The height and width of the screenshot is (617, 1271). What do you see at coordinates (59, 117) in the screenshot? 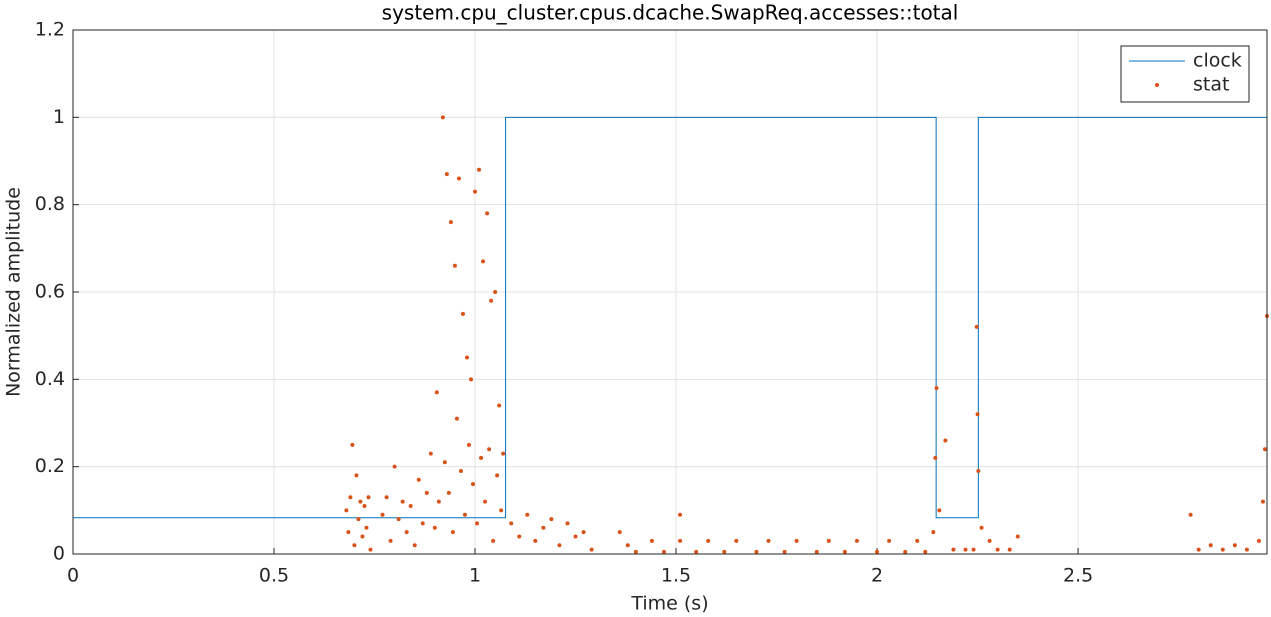
I see `y-tick-label: 1` at bounding box center [59, 117].